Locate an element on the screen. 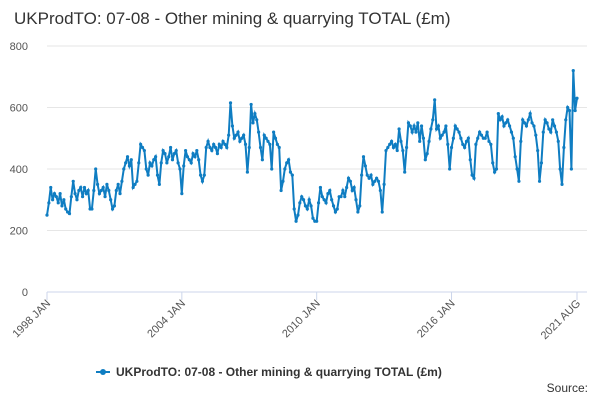  legend-marker is located at coordinates (103, 372).